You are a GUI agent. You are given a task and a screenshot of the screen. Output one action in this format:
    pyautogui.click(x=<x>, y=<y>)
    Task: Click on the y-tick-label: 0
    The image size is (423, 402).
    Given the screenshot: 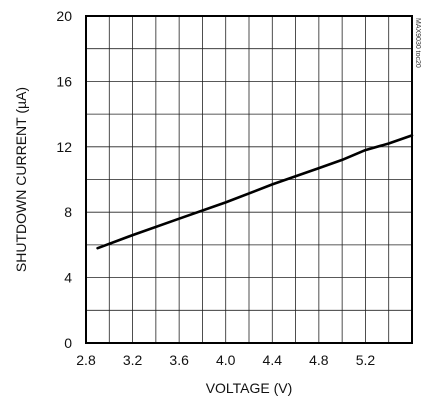 What is the action you would take?
    pyautogui.click(x=68, y=343)
    